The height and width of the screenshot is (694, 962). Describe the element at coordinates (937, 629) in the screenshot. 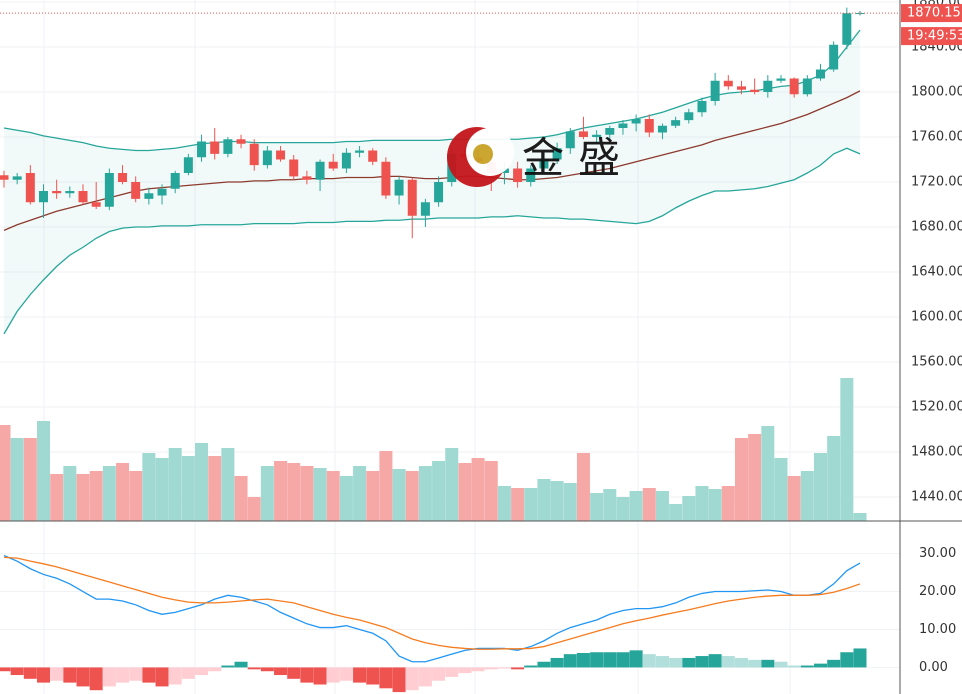

I see `y-tick-label: 10.00` at that location.